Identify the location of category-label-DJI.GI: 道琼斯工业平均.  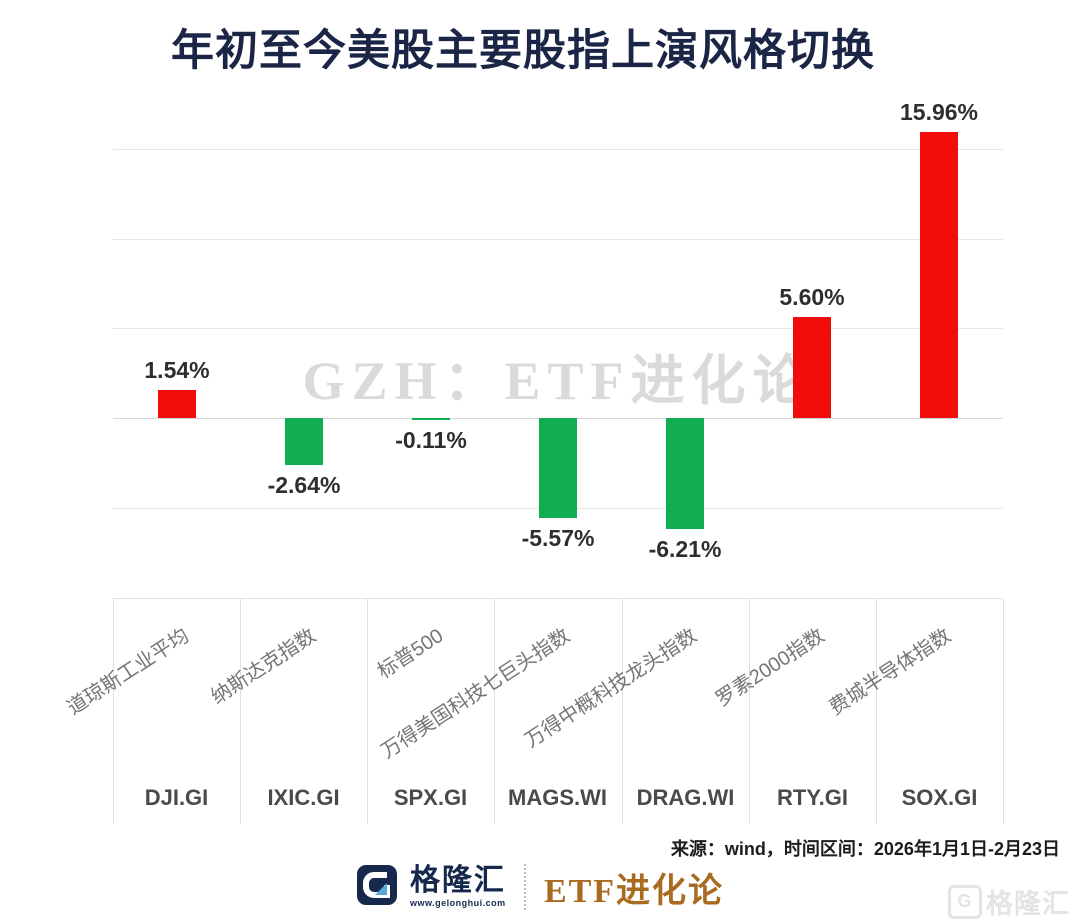
(128, 672).